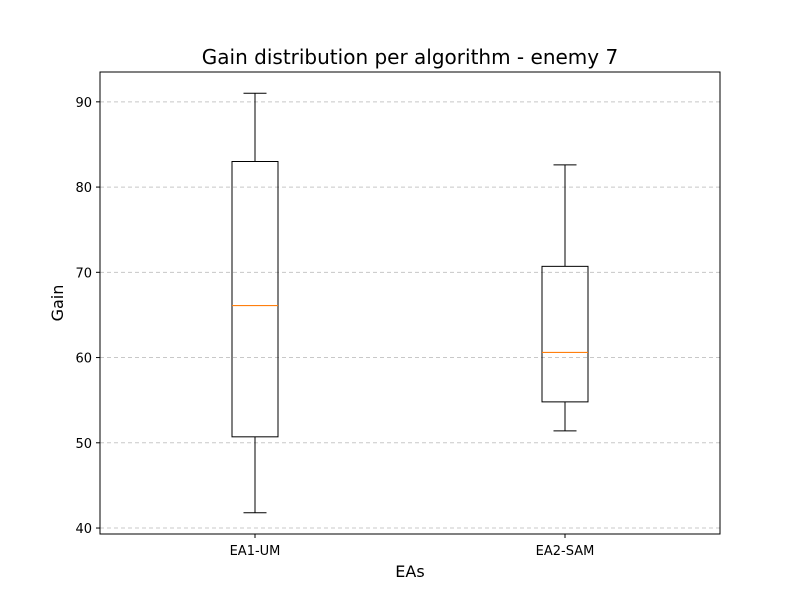 Image resolution: width=800 pixels, height=600 pixels. Describe the element at coordinates (83, 103) in the screenshot. I see `y-tick-label: 90` at that location.